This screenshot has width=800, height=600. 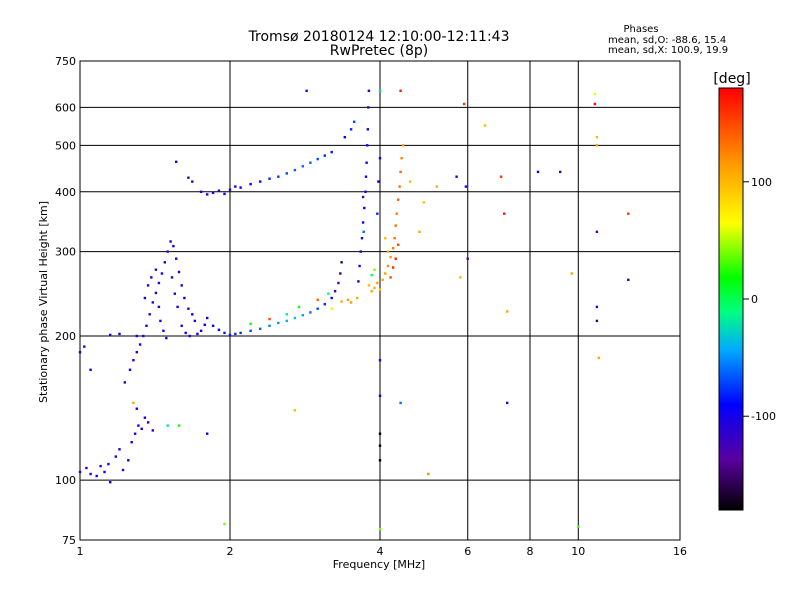 What do you see at coordinates (80, 551) in the screenshot?
I see `x-tick-label: 1` at bounding box center [80, 551].